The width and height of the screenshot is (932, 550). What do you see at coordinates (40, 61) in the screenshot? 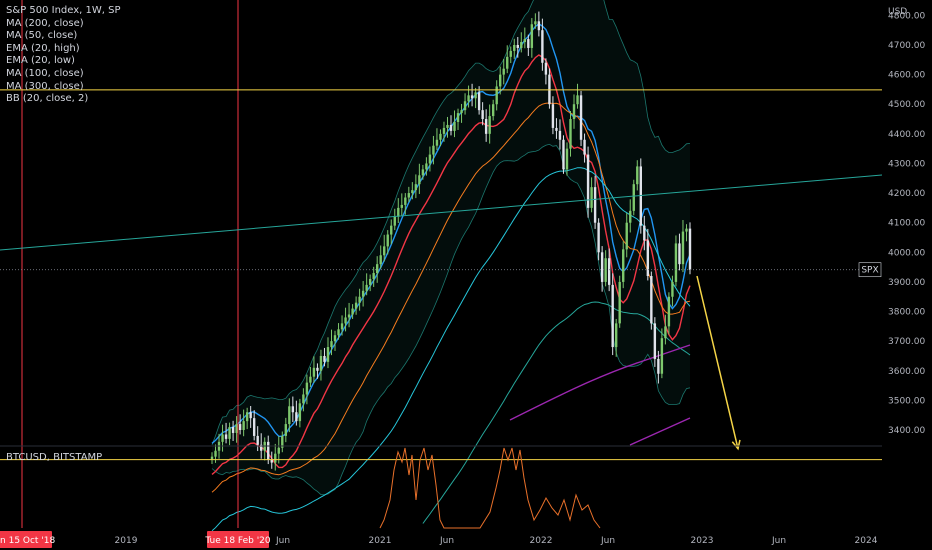
I see `indicator-ema-low: EMA (20, low)` at bounding box center [40, 61].